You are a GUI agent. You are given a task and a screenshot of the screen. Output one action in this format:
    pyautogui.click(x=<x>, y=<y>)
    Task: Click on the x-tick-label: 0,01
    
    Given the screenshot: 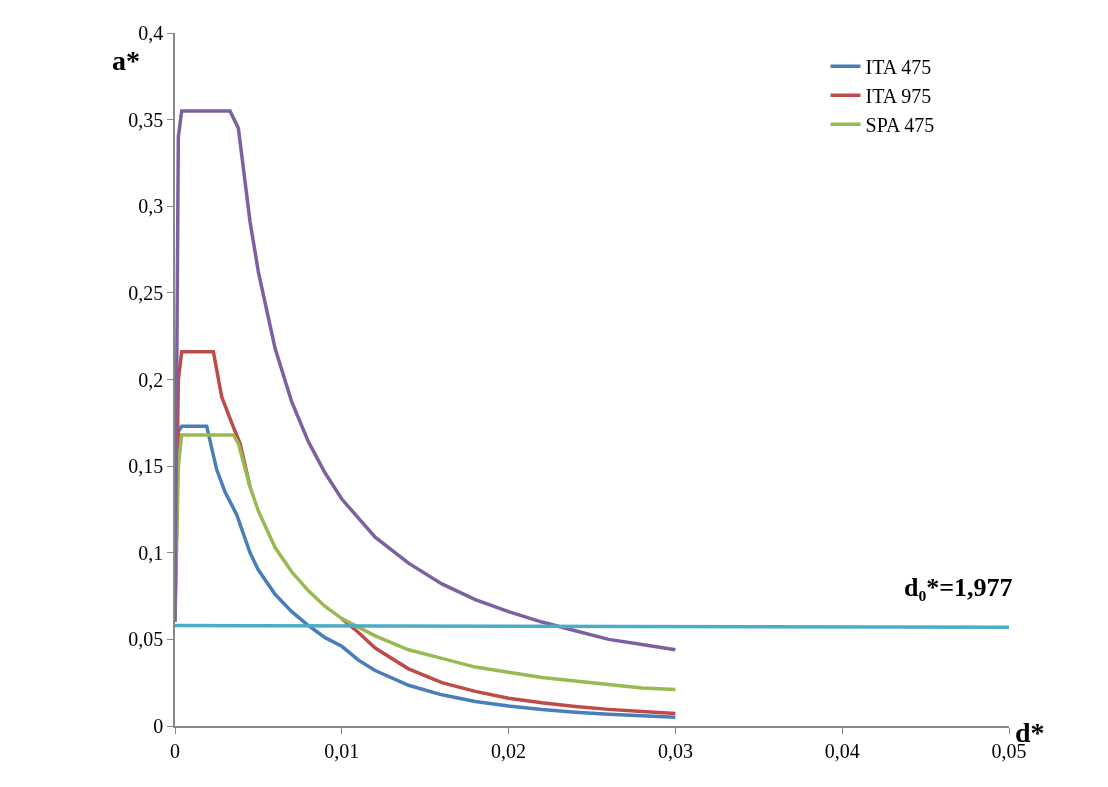 What is the action you would take?
    pyautogui.click(x=342, y=750)
    